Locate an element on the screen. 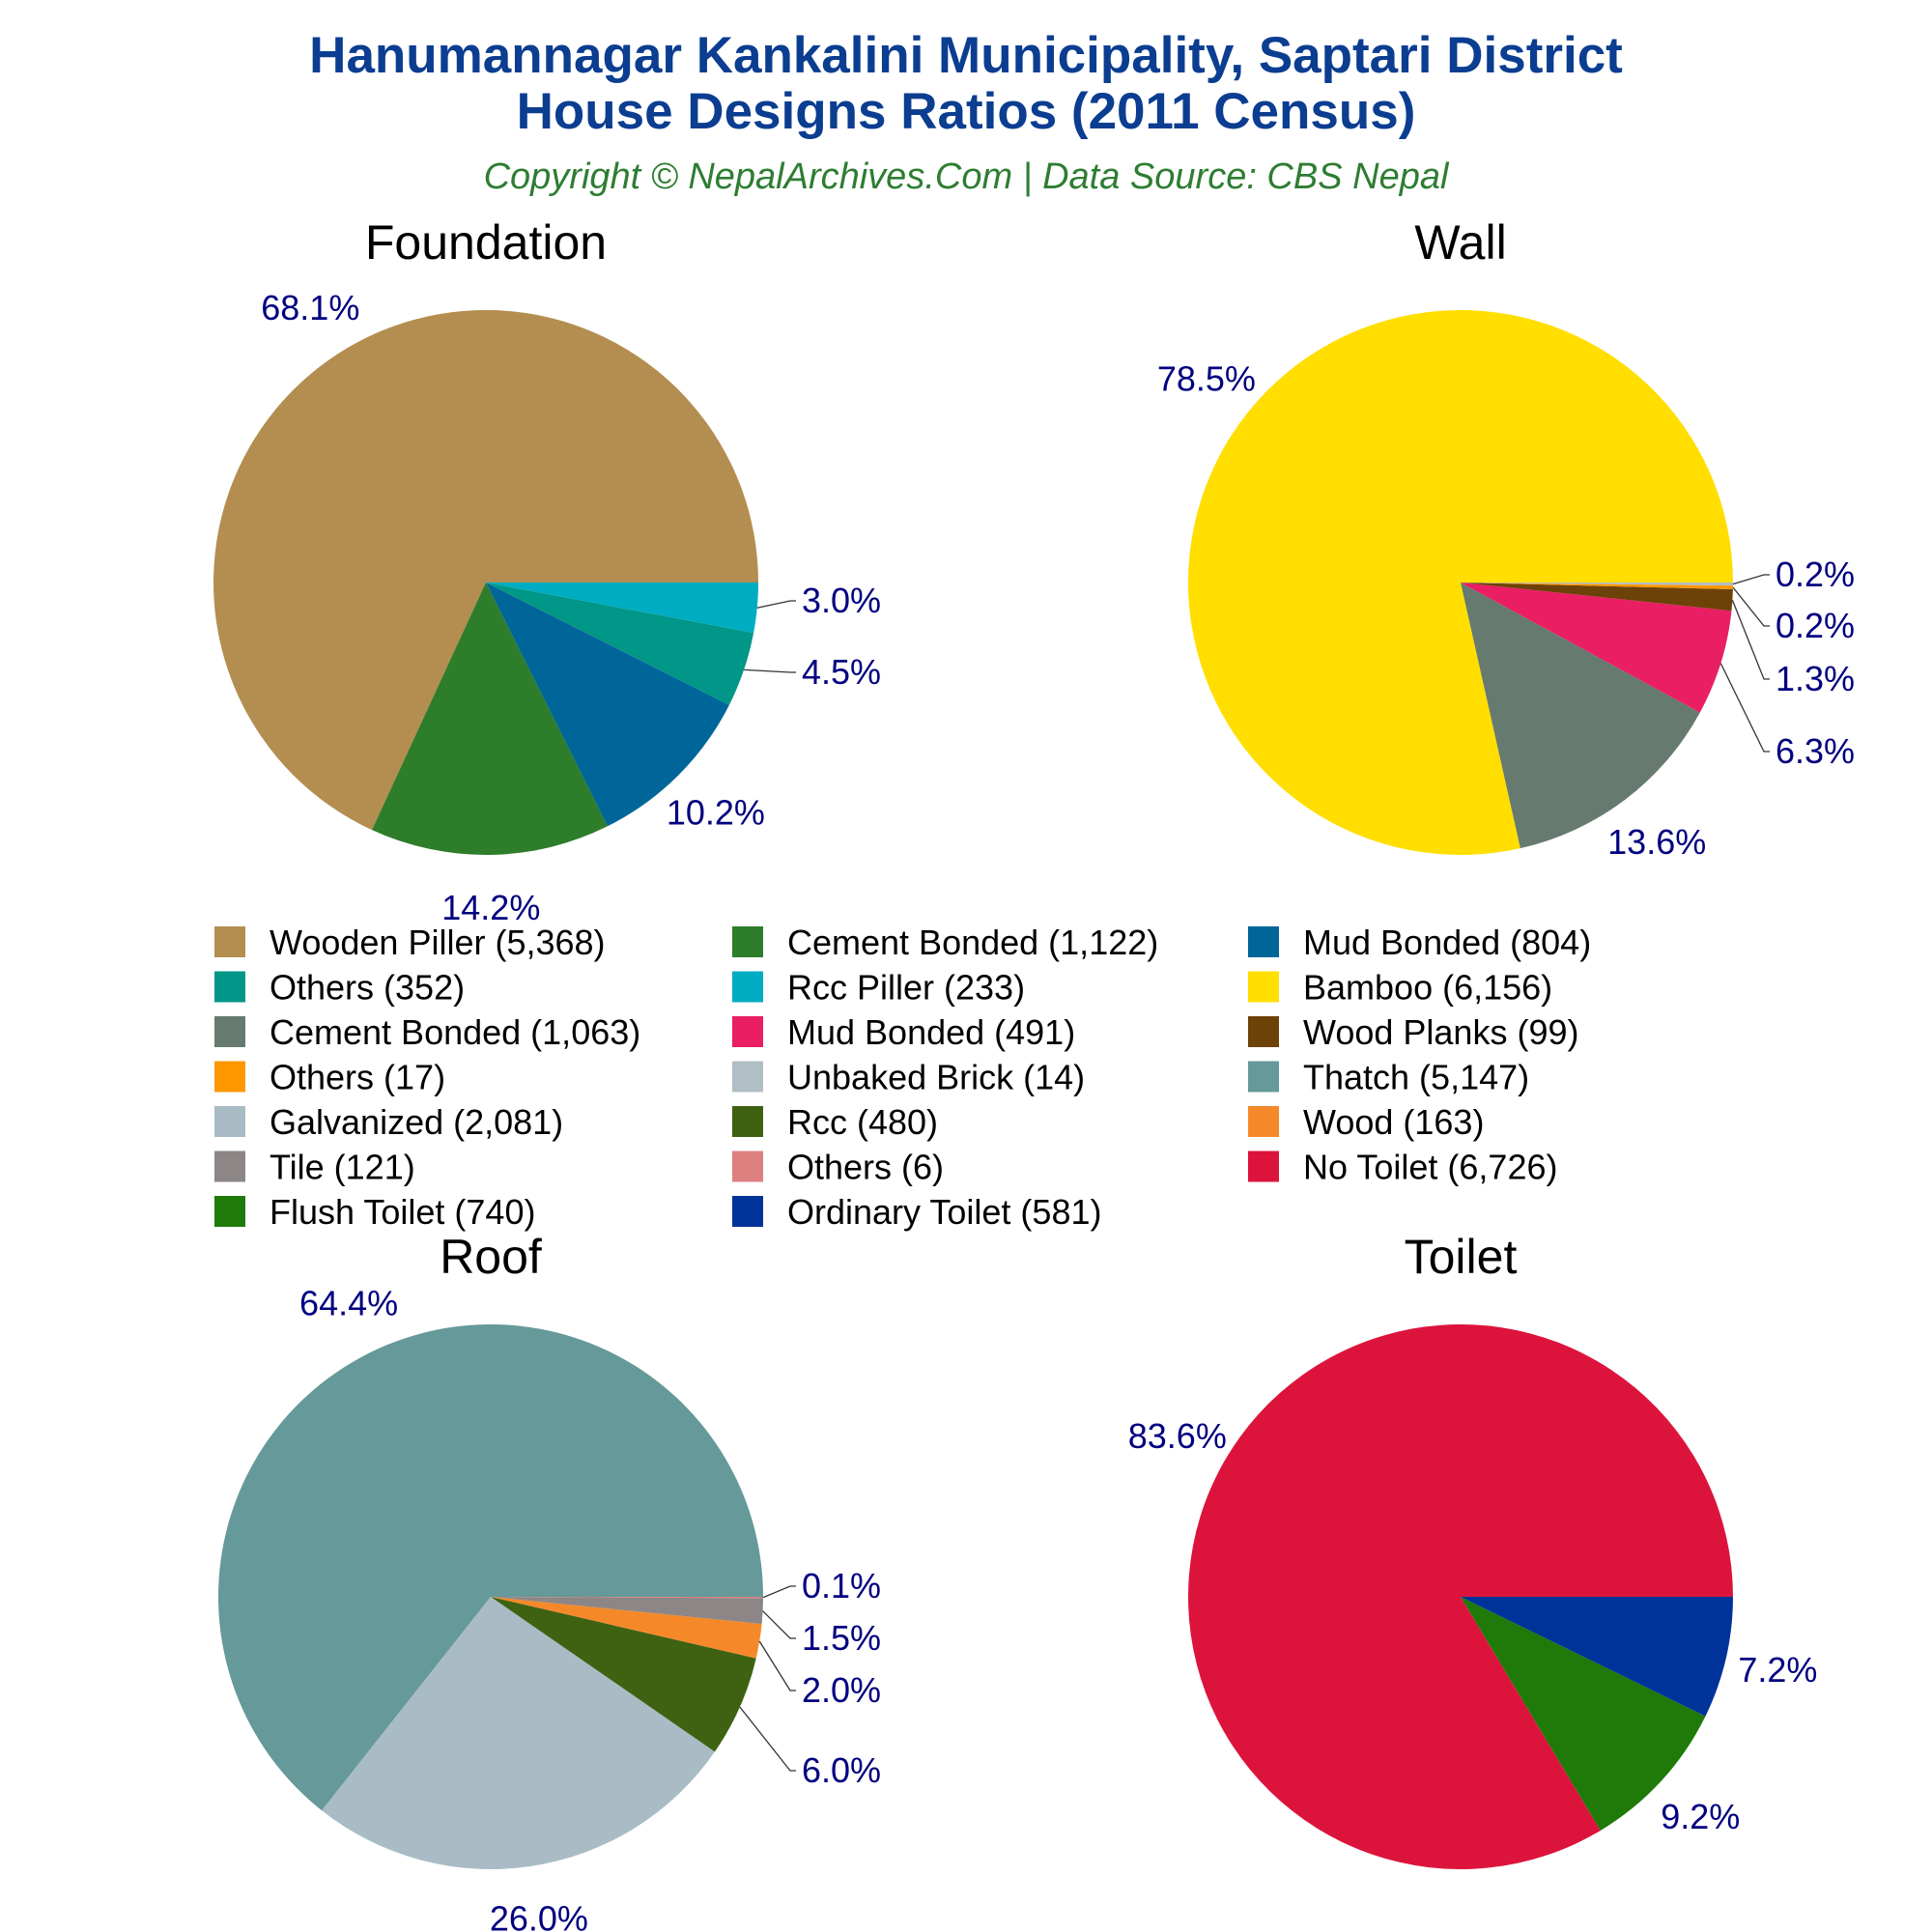  pie-title: Foundation is located at coordinates (486, 242).